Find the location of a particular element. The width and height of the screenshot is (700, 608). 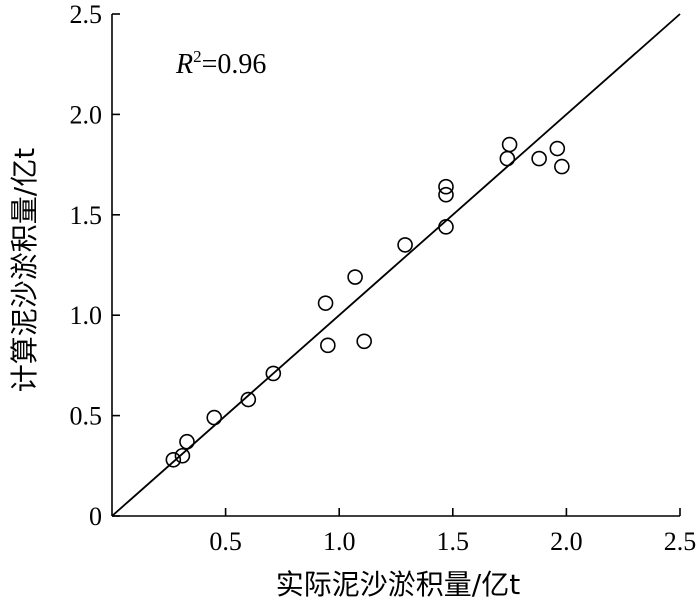

r-squared-annotation: R2=0.96 is located at coordinates (220, 63).